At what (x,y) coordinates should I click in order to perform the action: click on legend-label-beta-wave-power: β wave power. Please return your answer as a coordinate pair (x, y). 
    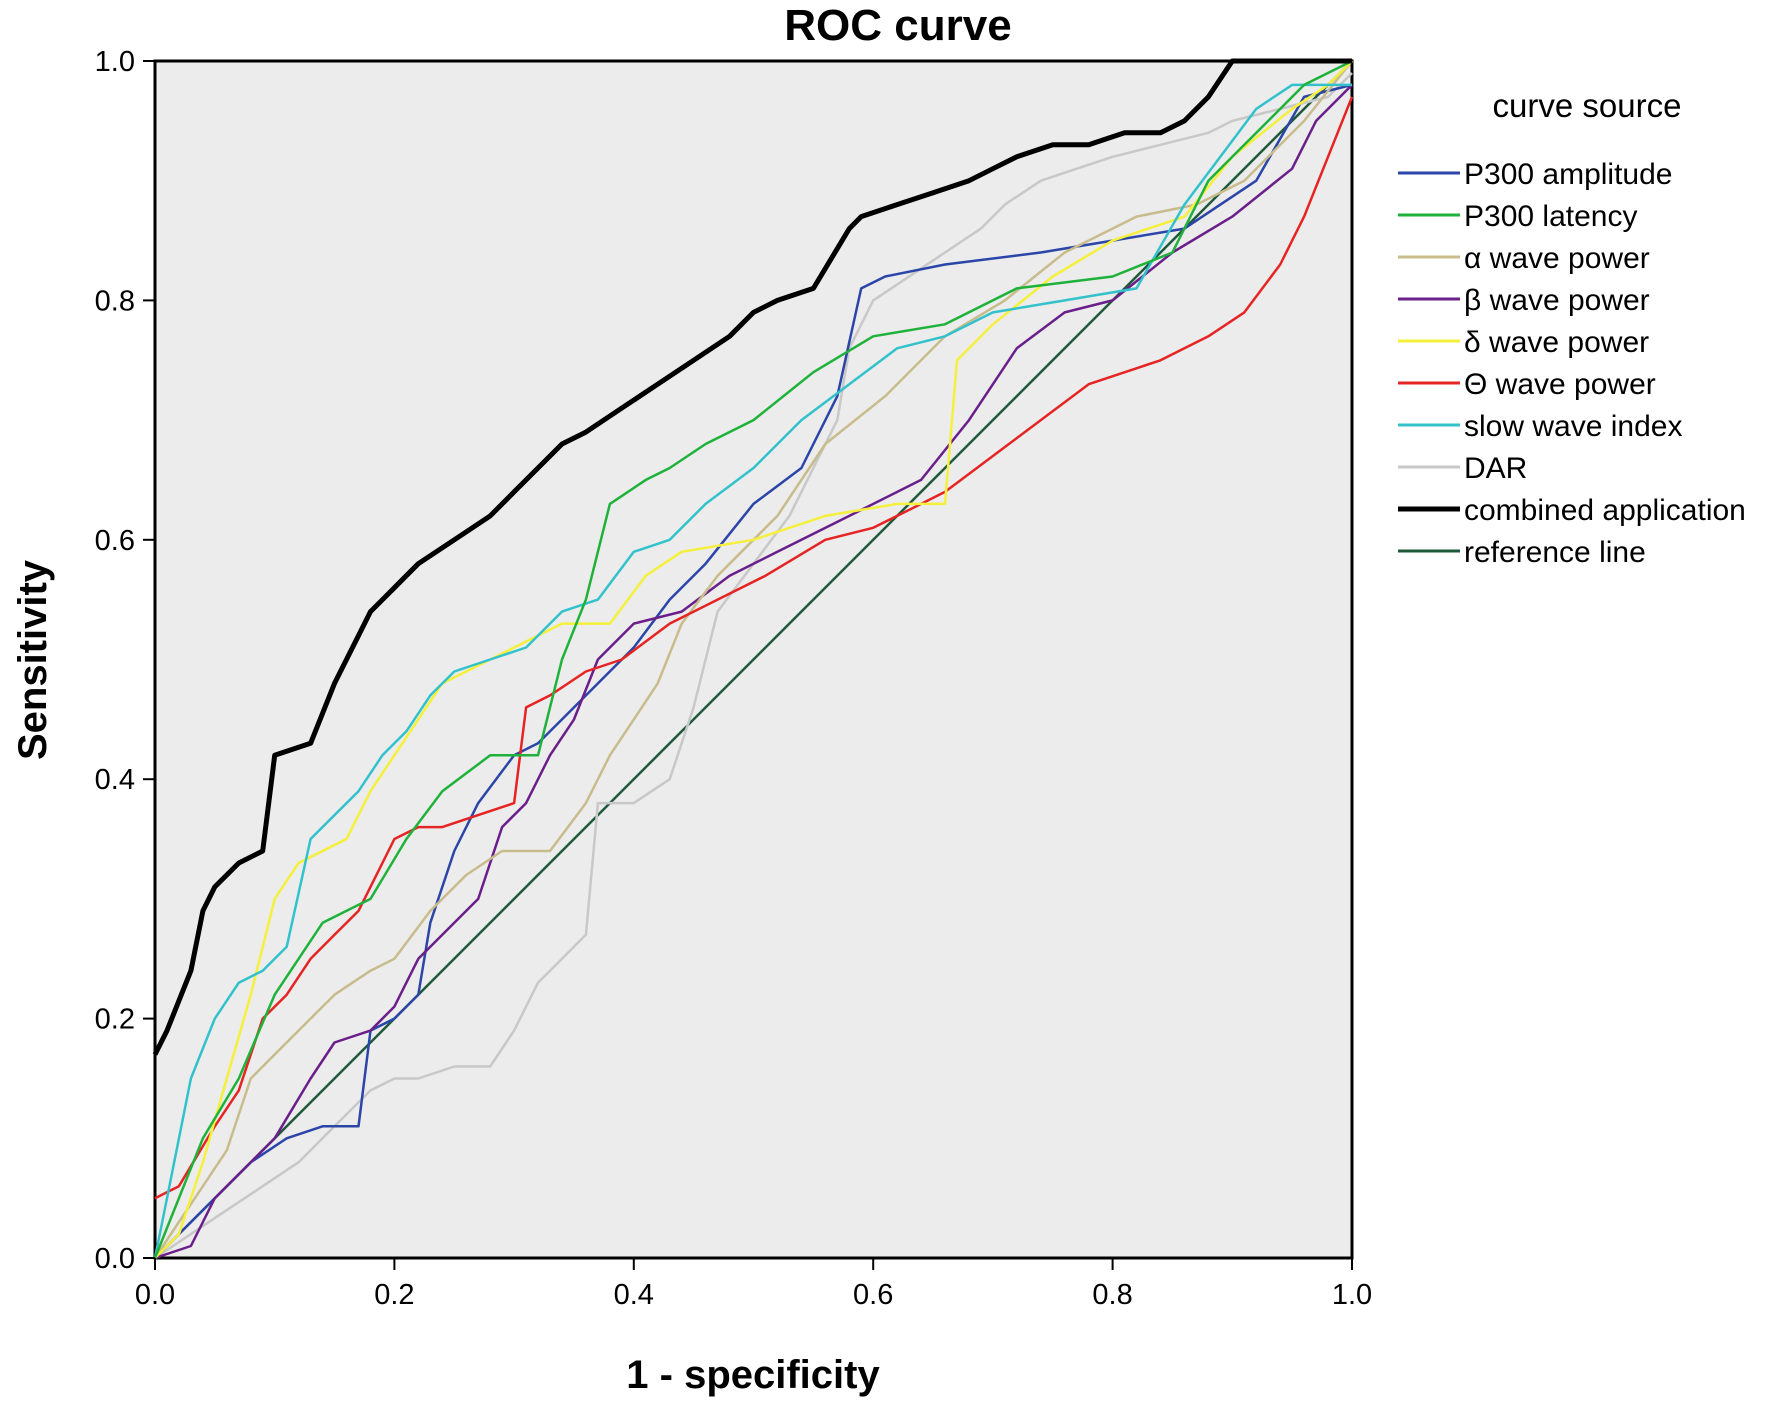
    Looking at the image, I should click on (1557, 300).